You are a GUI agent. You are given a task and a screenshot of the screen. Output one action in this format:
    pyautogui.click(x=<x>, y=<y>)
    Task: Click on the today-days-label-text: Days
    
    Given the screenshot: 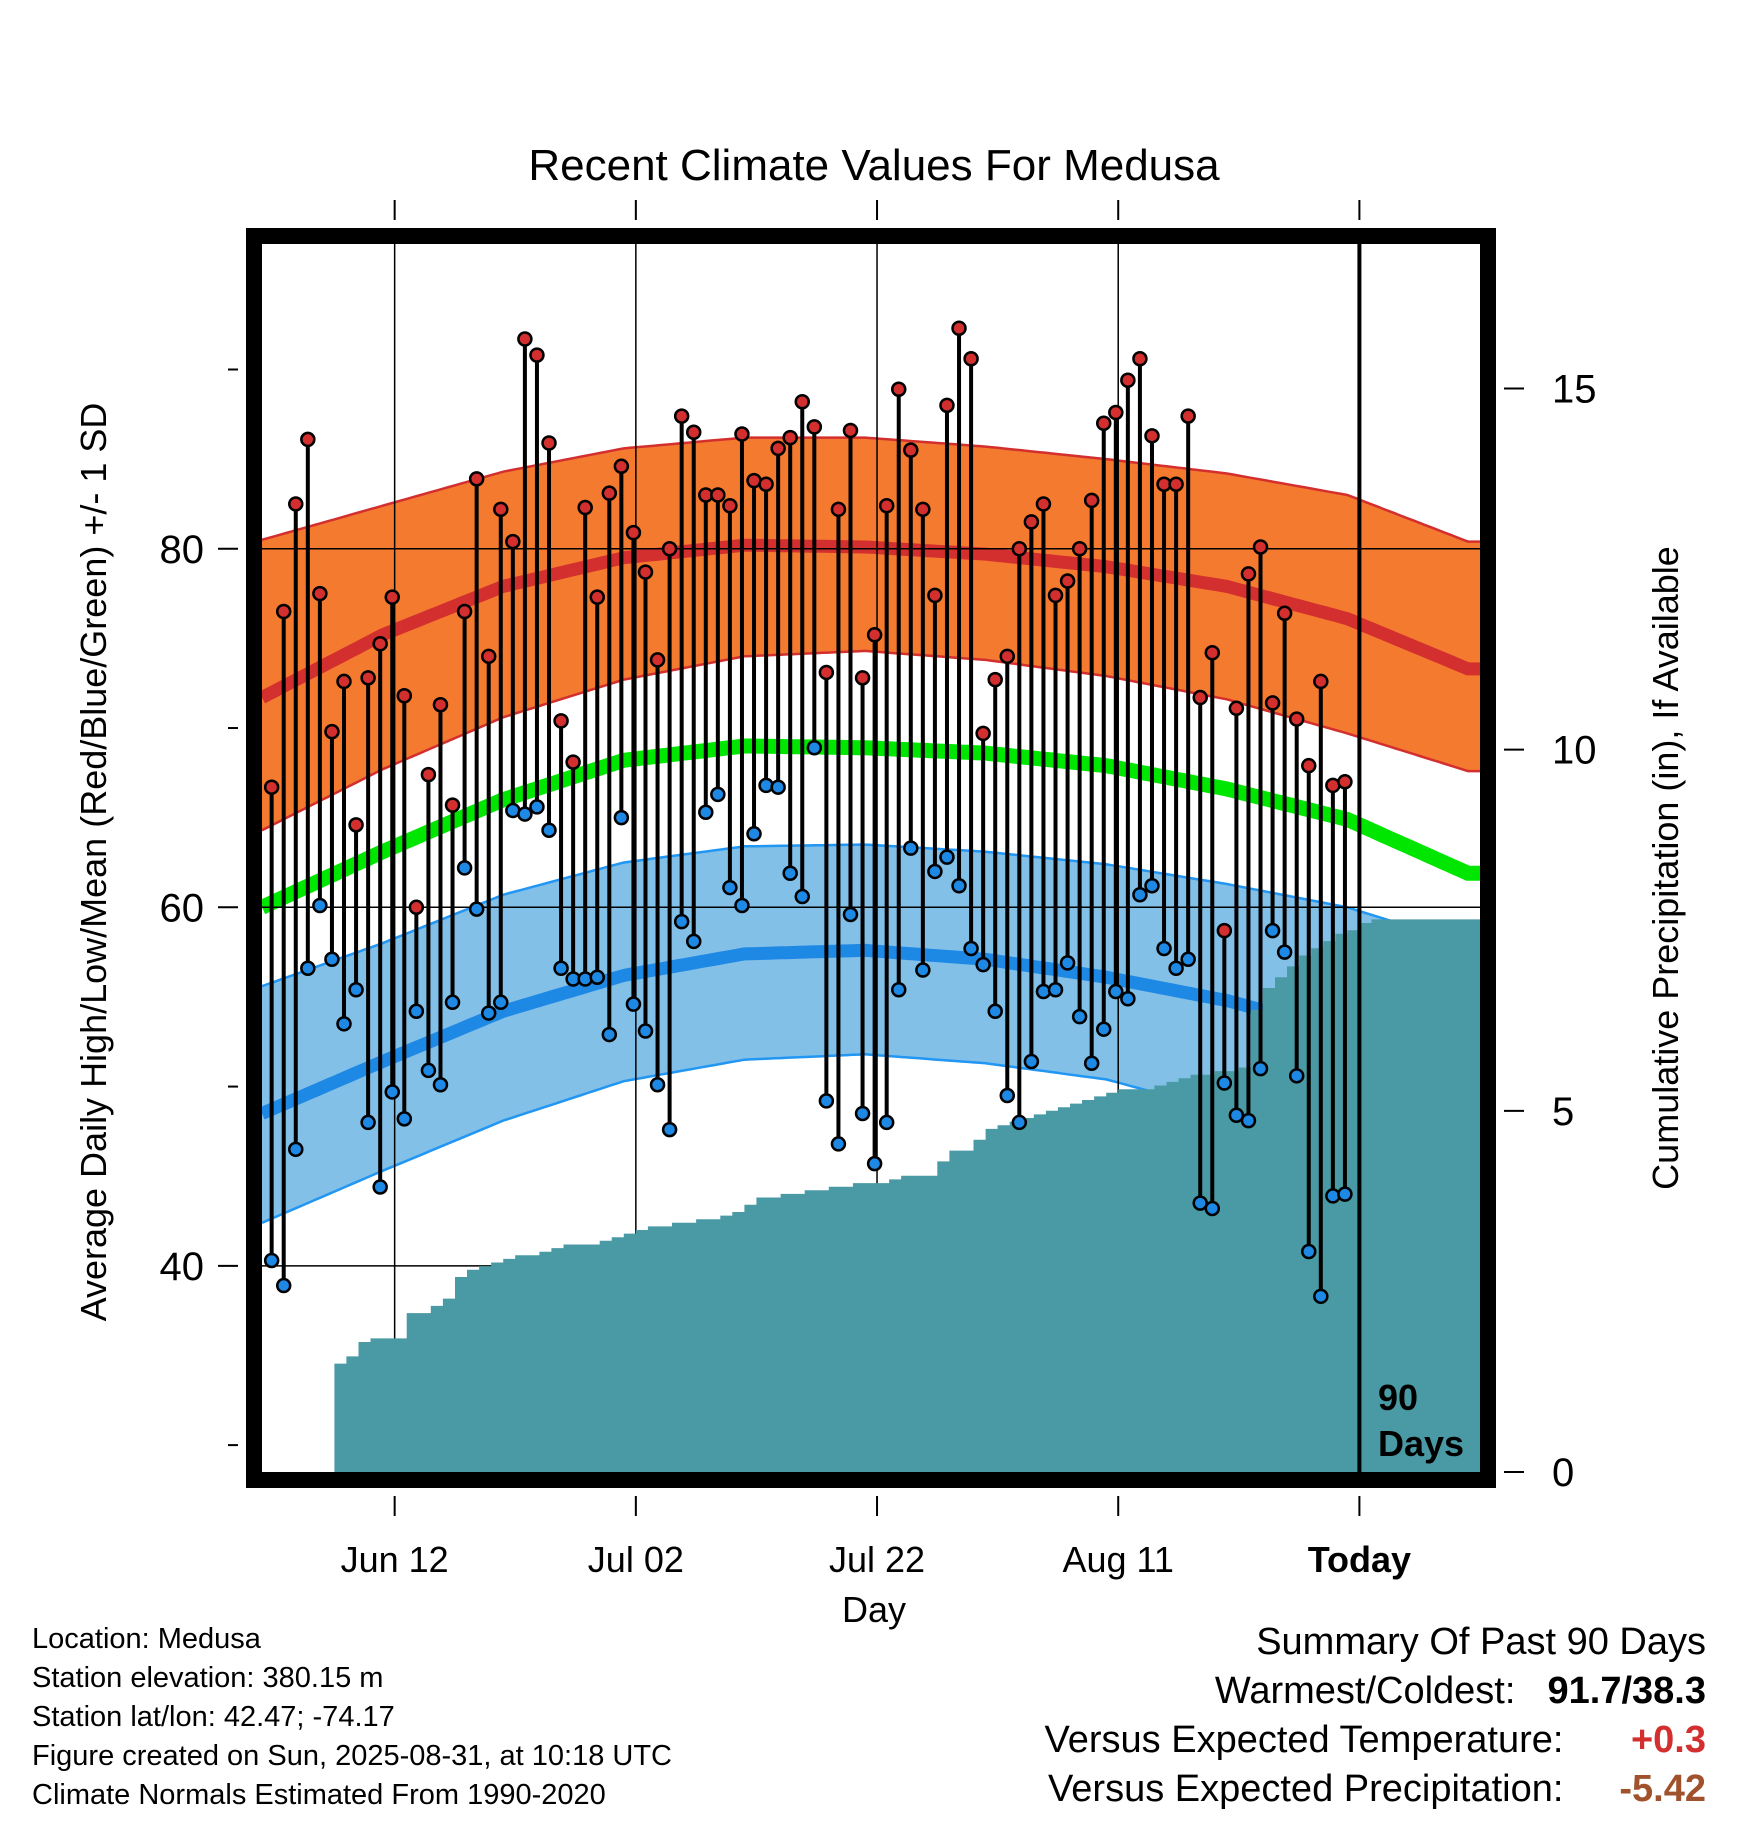 What is the action you would take?
    pyautogui.click(x=1421, y=1443)
    